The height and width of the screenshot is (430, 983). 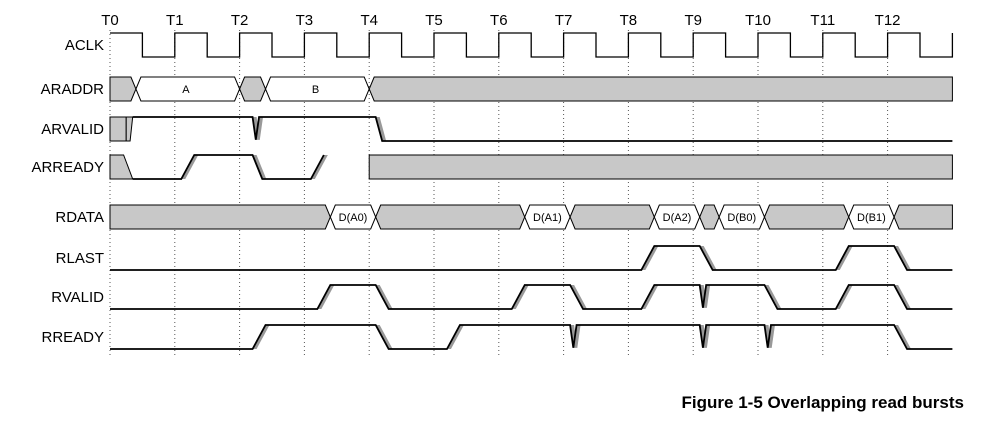 What do you see at coordinates (629, 20) in the screenshot?
I see `time-marker-label: T8` at bounding box center [629, 20].